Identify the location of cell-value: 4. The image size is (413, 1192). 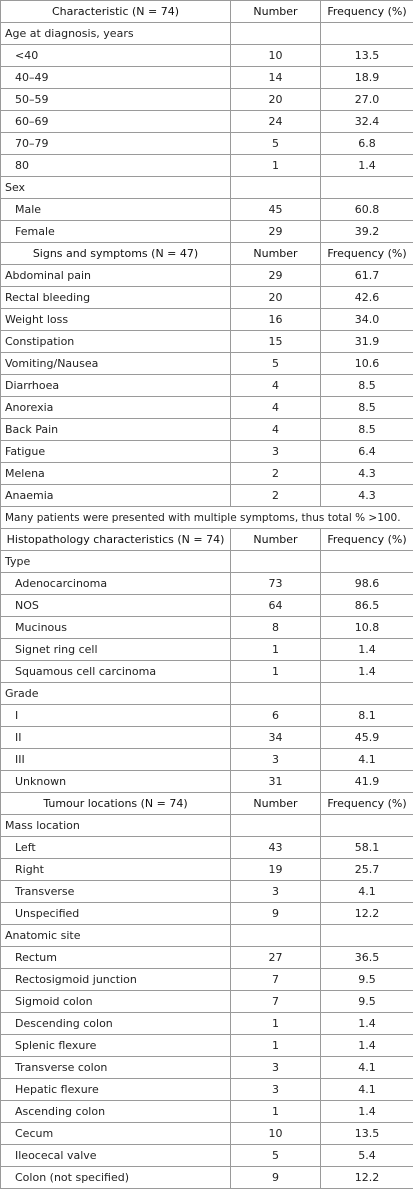
(275, 385).